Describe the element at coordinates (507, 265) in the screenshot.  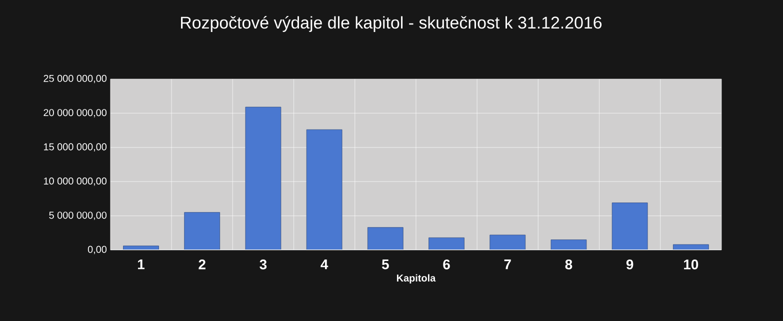
I see `x-tick-label: 7` at that location.